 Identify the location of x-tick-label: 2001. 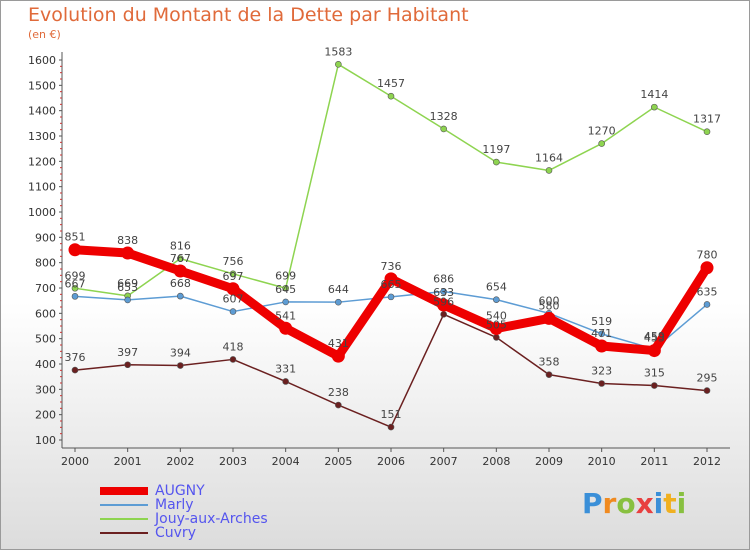
(128, 461).